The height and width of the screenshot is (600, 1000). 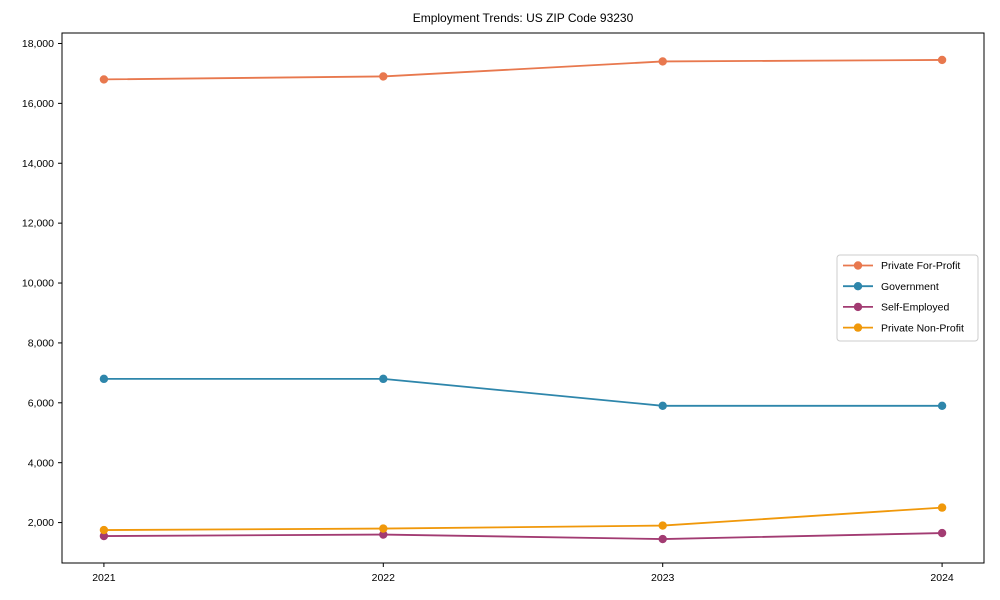 What do you see at coordinates (915, 308) in the screenshot?
I see `legend-label: Self-Employed` at bounding box center [915, 308].